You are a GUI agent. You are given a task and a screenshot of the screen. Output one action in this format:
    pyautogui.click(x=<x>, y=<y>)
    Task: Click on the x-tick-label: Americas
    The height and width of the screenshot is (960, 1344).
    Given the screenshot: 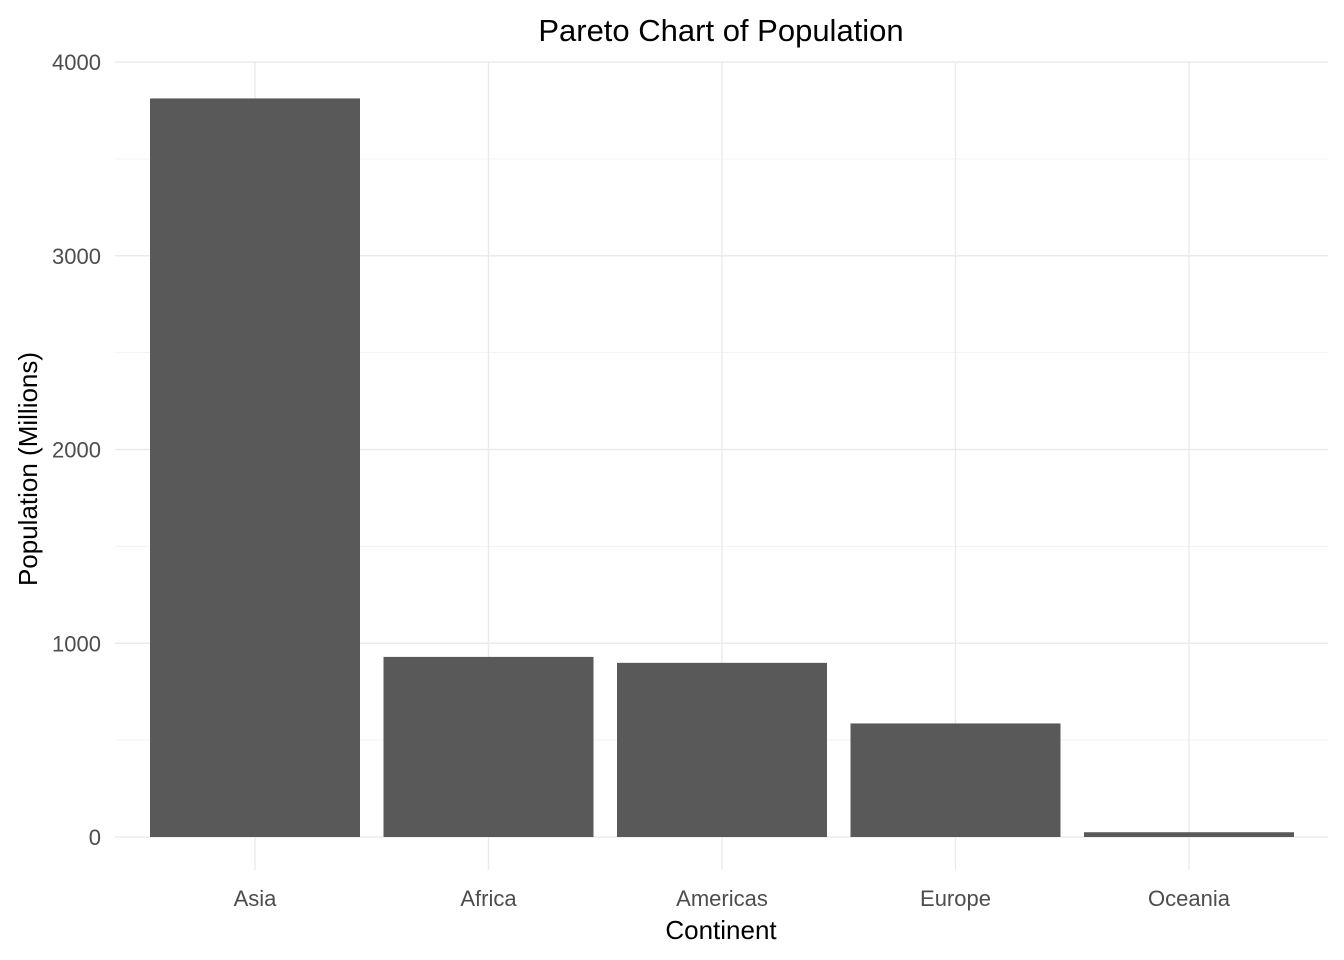 What is the action you would take?
    pyautogui.click(x=722, y=898)
    